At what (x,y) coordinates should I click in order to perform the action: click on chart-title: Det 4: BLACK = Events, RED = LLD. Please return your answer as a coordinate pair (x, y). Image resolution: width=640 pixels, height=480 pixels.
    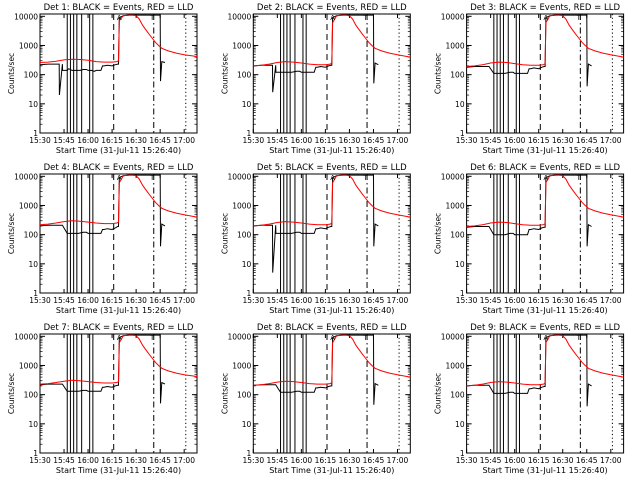
    Looking at the image, I should click on (119, 168).